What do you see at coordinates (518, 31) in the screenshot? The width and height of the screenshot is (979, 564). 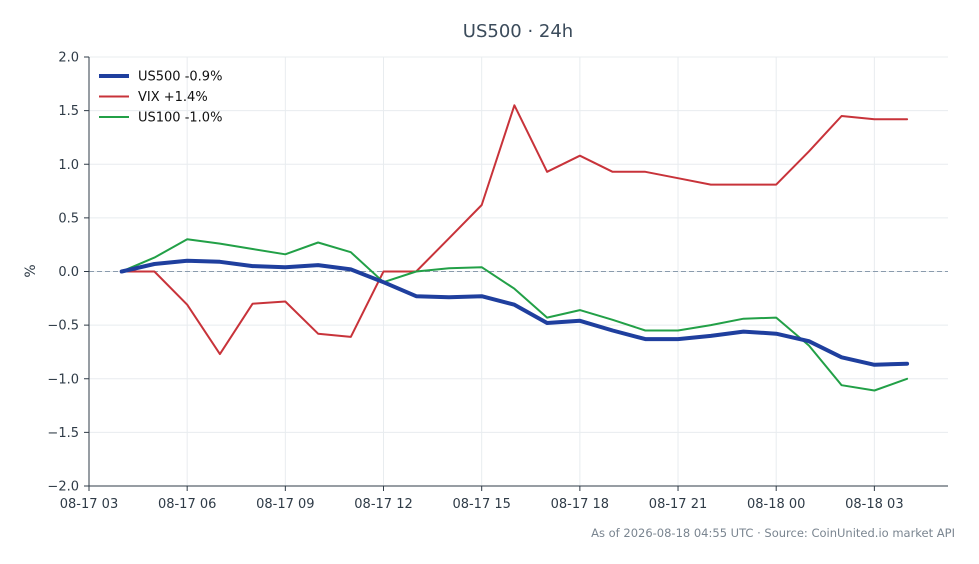 I see `chart-title: US500 · 24h` at bounding box center [518, 31].